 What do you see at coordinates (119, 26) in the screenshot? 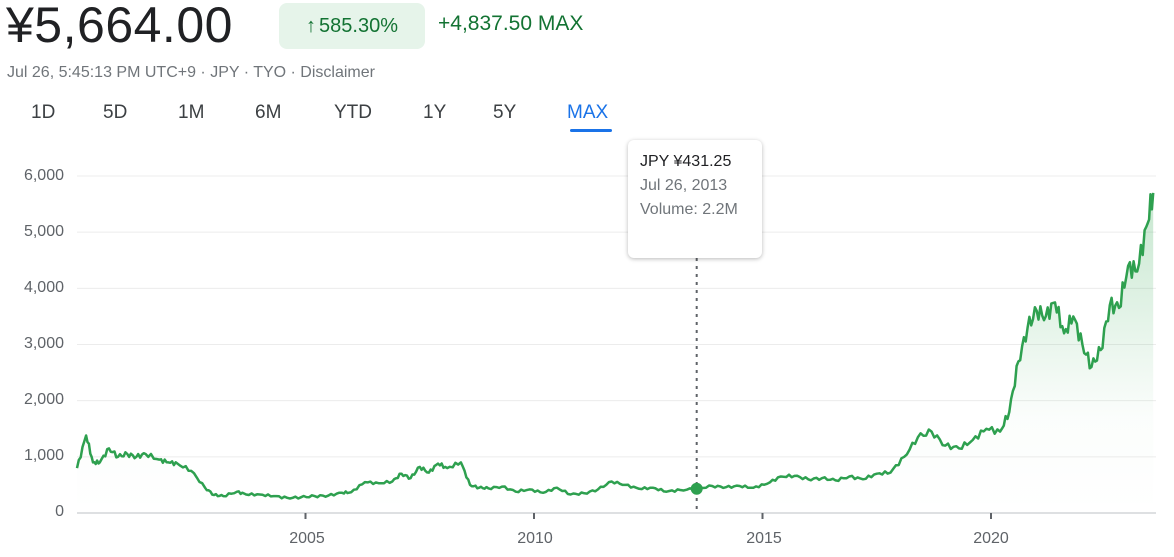
I see `current-price: ¥5,664.00` at bounding box center [119, 26].